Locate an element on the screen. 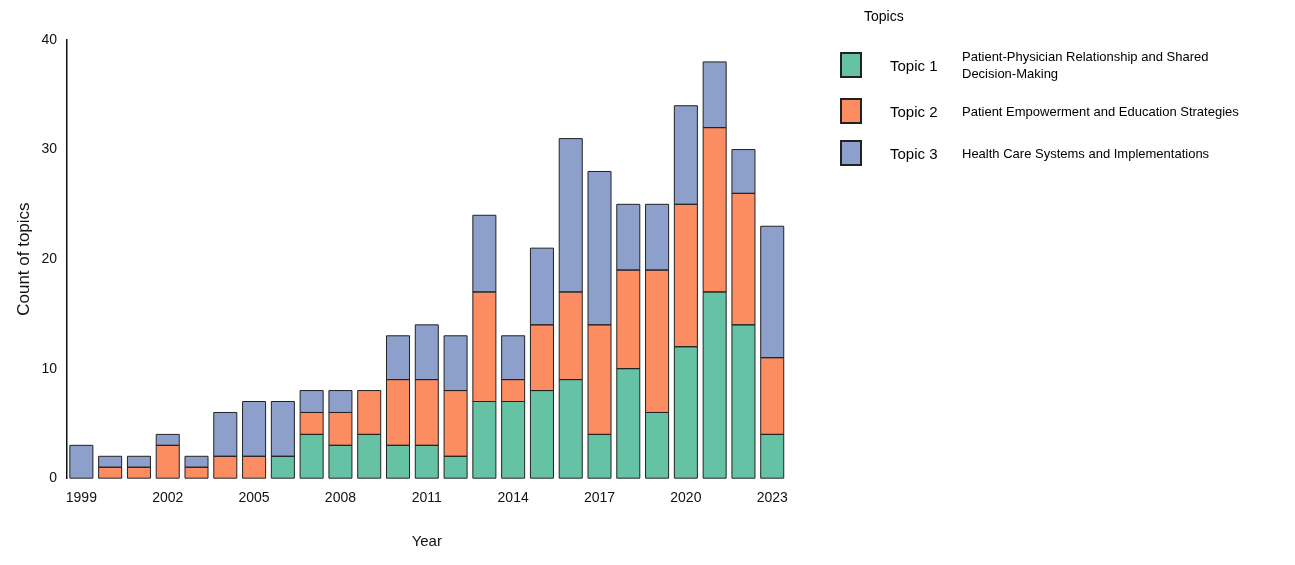 The image size is (1295, 565). x-axis-title: Year is located at coordinates (426, 541).